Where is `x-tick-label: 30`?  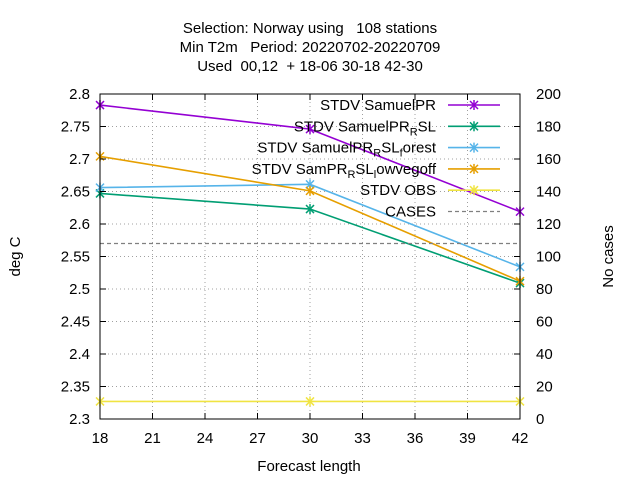 x-tick-label: 30 is located at coordinates (310, 438).